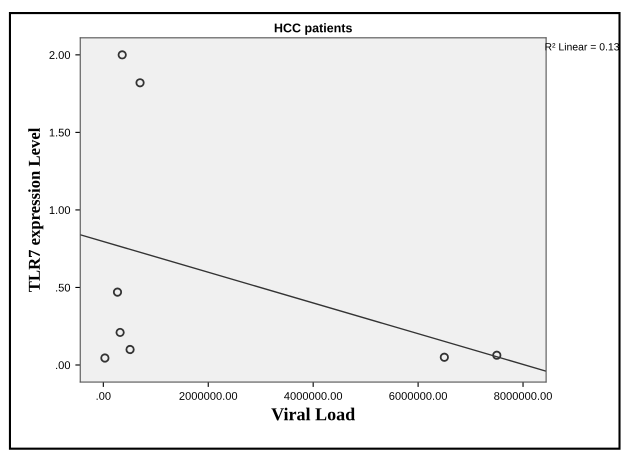 This screenshot has height=450, width=622. What do you see at coordinates (63, 288) in the screenshot?
I see `y-tick-label: .50` at bounding box center [63, 288].